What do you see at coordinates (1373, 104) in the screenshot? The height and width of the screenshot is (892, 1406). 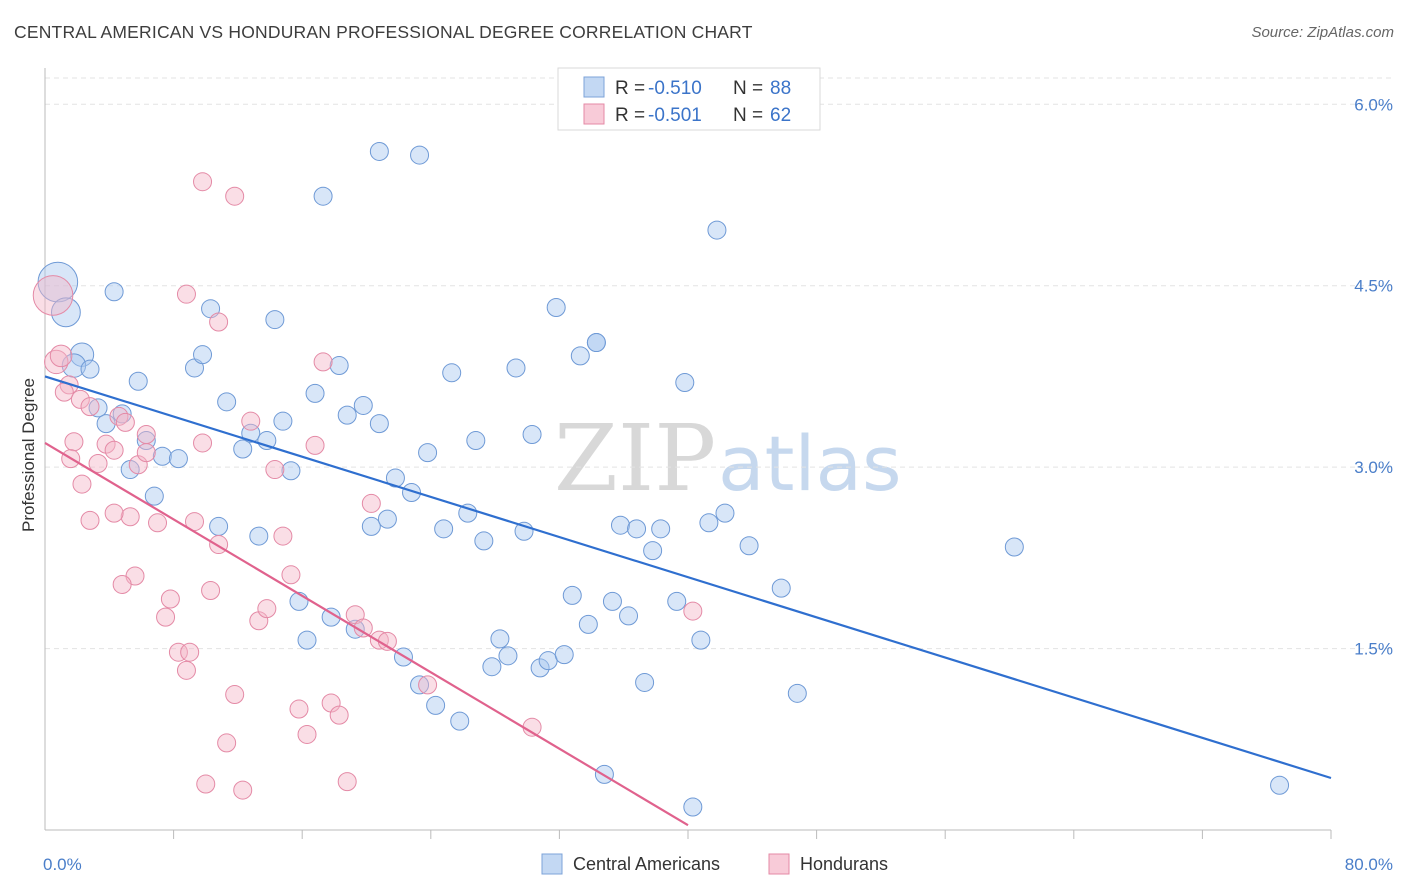 I see `y-tick-label: 6.0%` at bounding box center [1373, 104].